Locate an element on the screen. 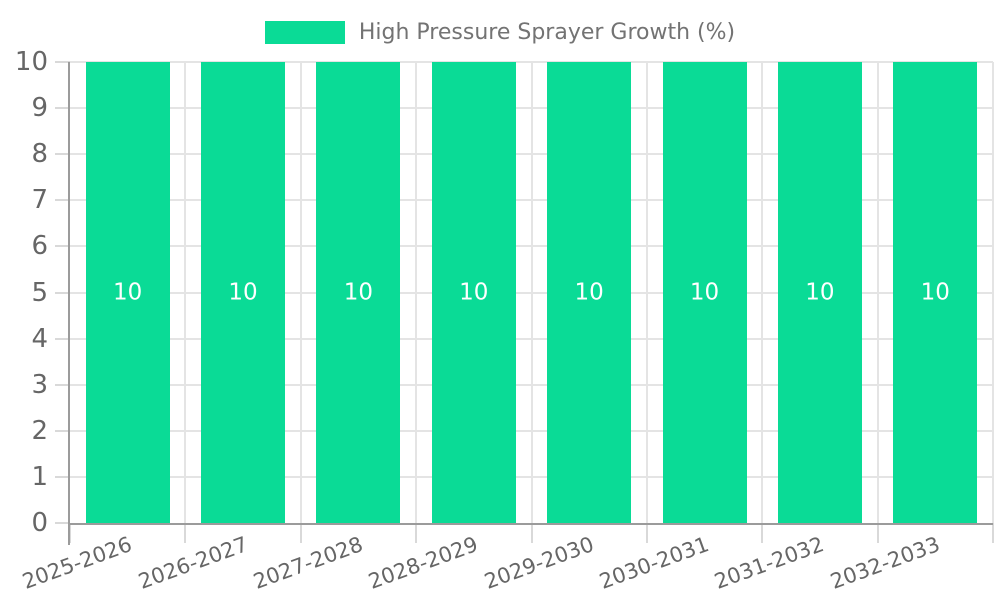 This screenshot has width=1000, height=600. x-category-label: 2026-2027 is located at coordinates (192, 563).